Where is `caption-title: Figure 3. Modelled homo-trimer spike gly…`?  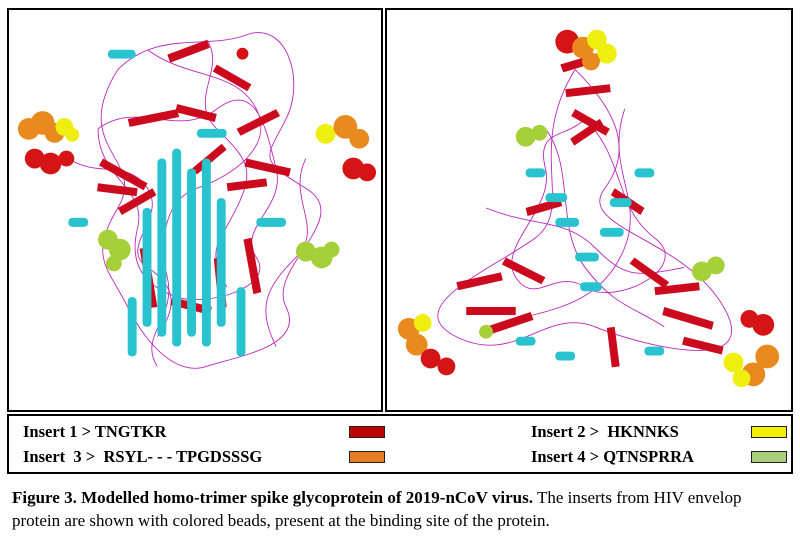 caption-title: Figure 3. Modelled homo-trimer spike gly… is located at coordinates (272, 497).